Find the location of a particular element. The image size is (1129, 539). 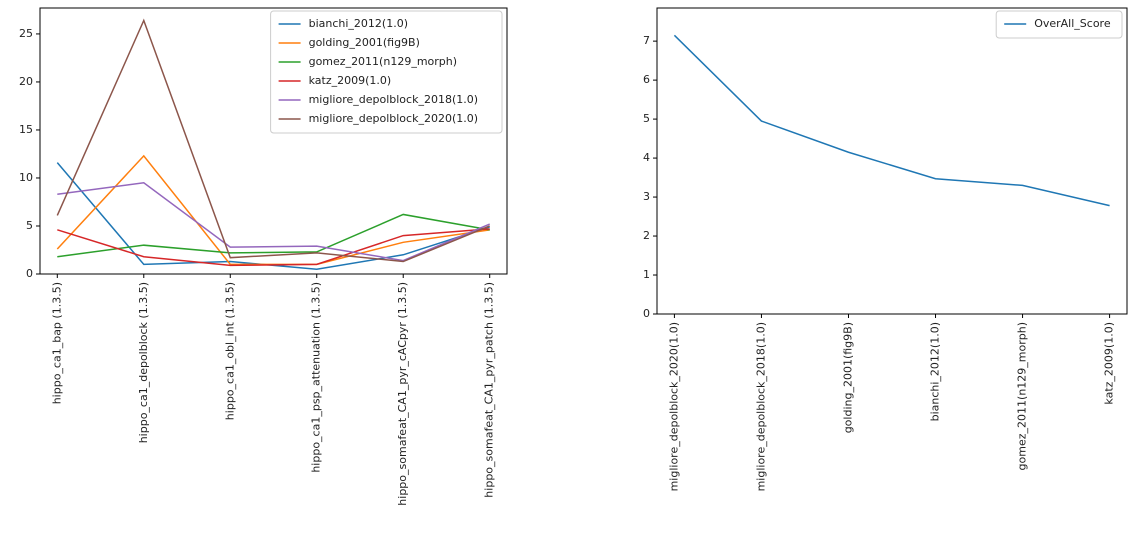

legend-label: migliore_depolblock_2018(1.0) is located at coordinates (393, 99).